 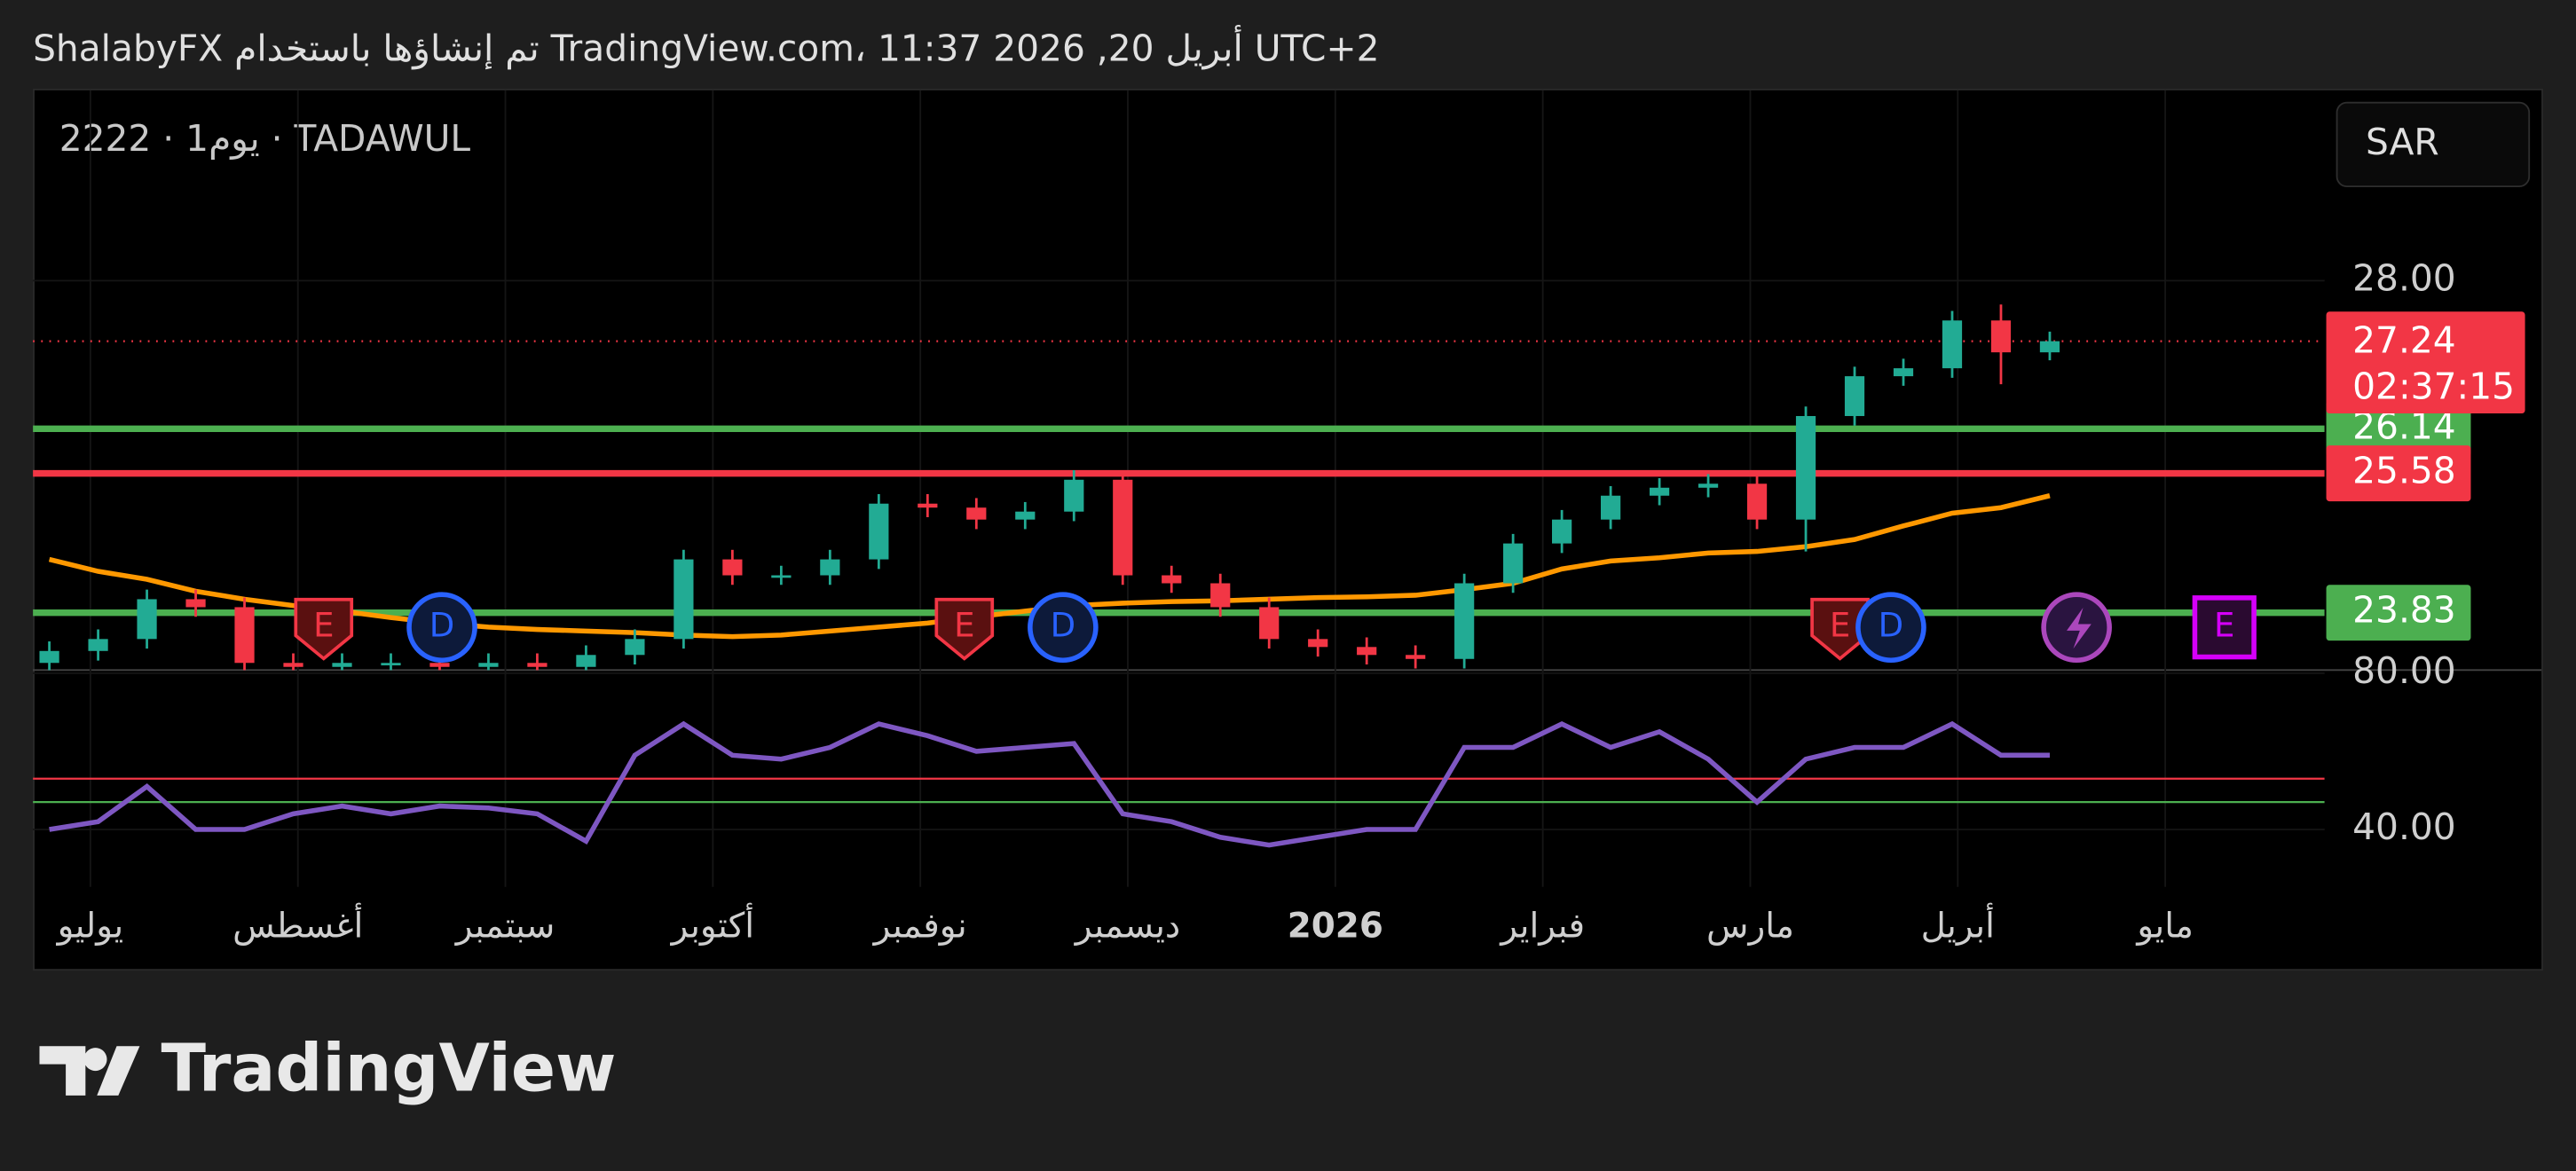 I want to click on y-tick-label: 80.00, so click(x=2404, y=671).